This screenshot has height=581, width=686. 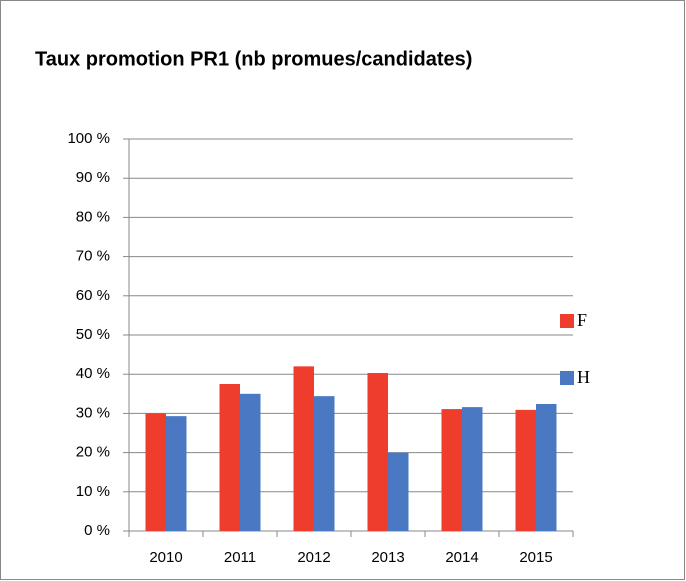 I want to click on y-tick-label: 100 %, so click(x=88, y=138).